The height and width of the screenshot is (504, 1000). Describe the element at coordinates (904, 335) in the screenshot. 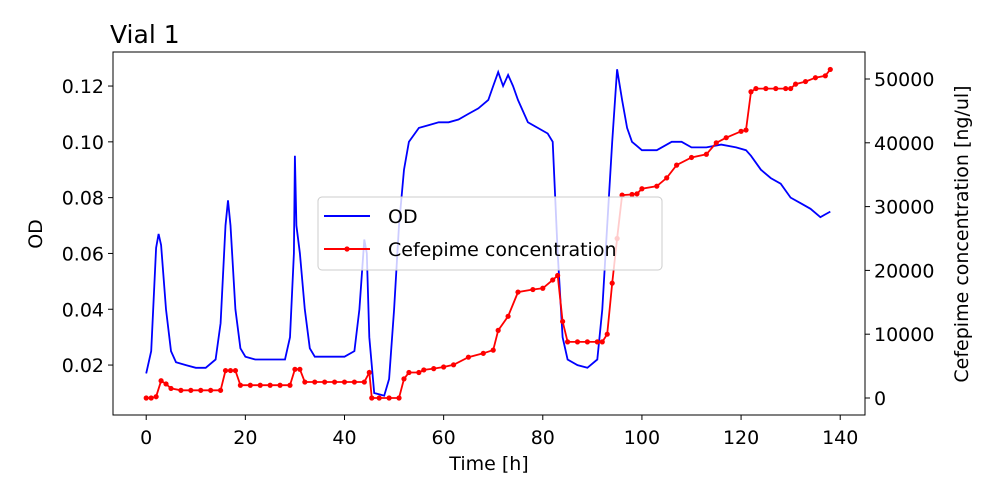

I see `y2-tick-label: 10000` at that location.